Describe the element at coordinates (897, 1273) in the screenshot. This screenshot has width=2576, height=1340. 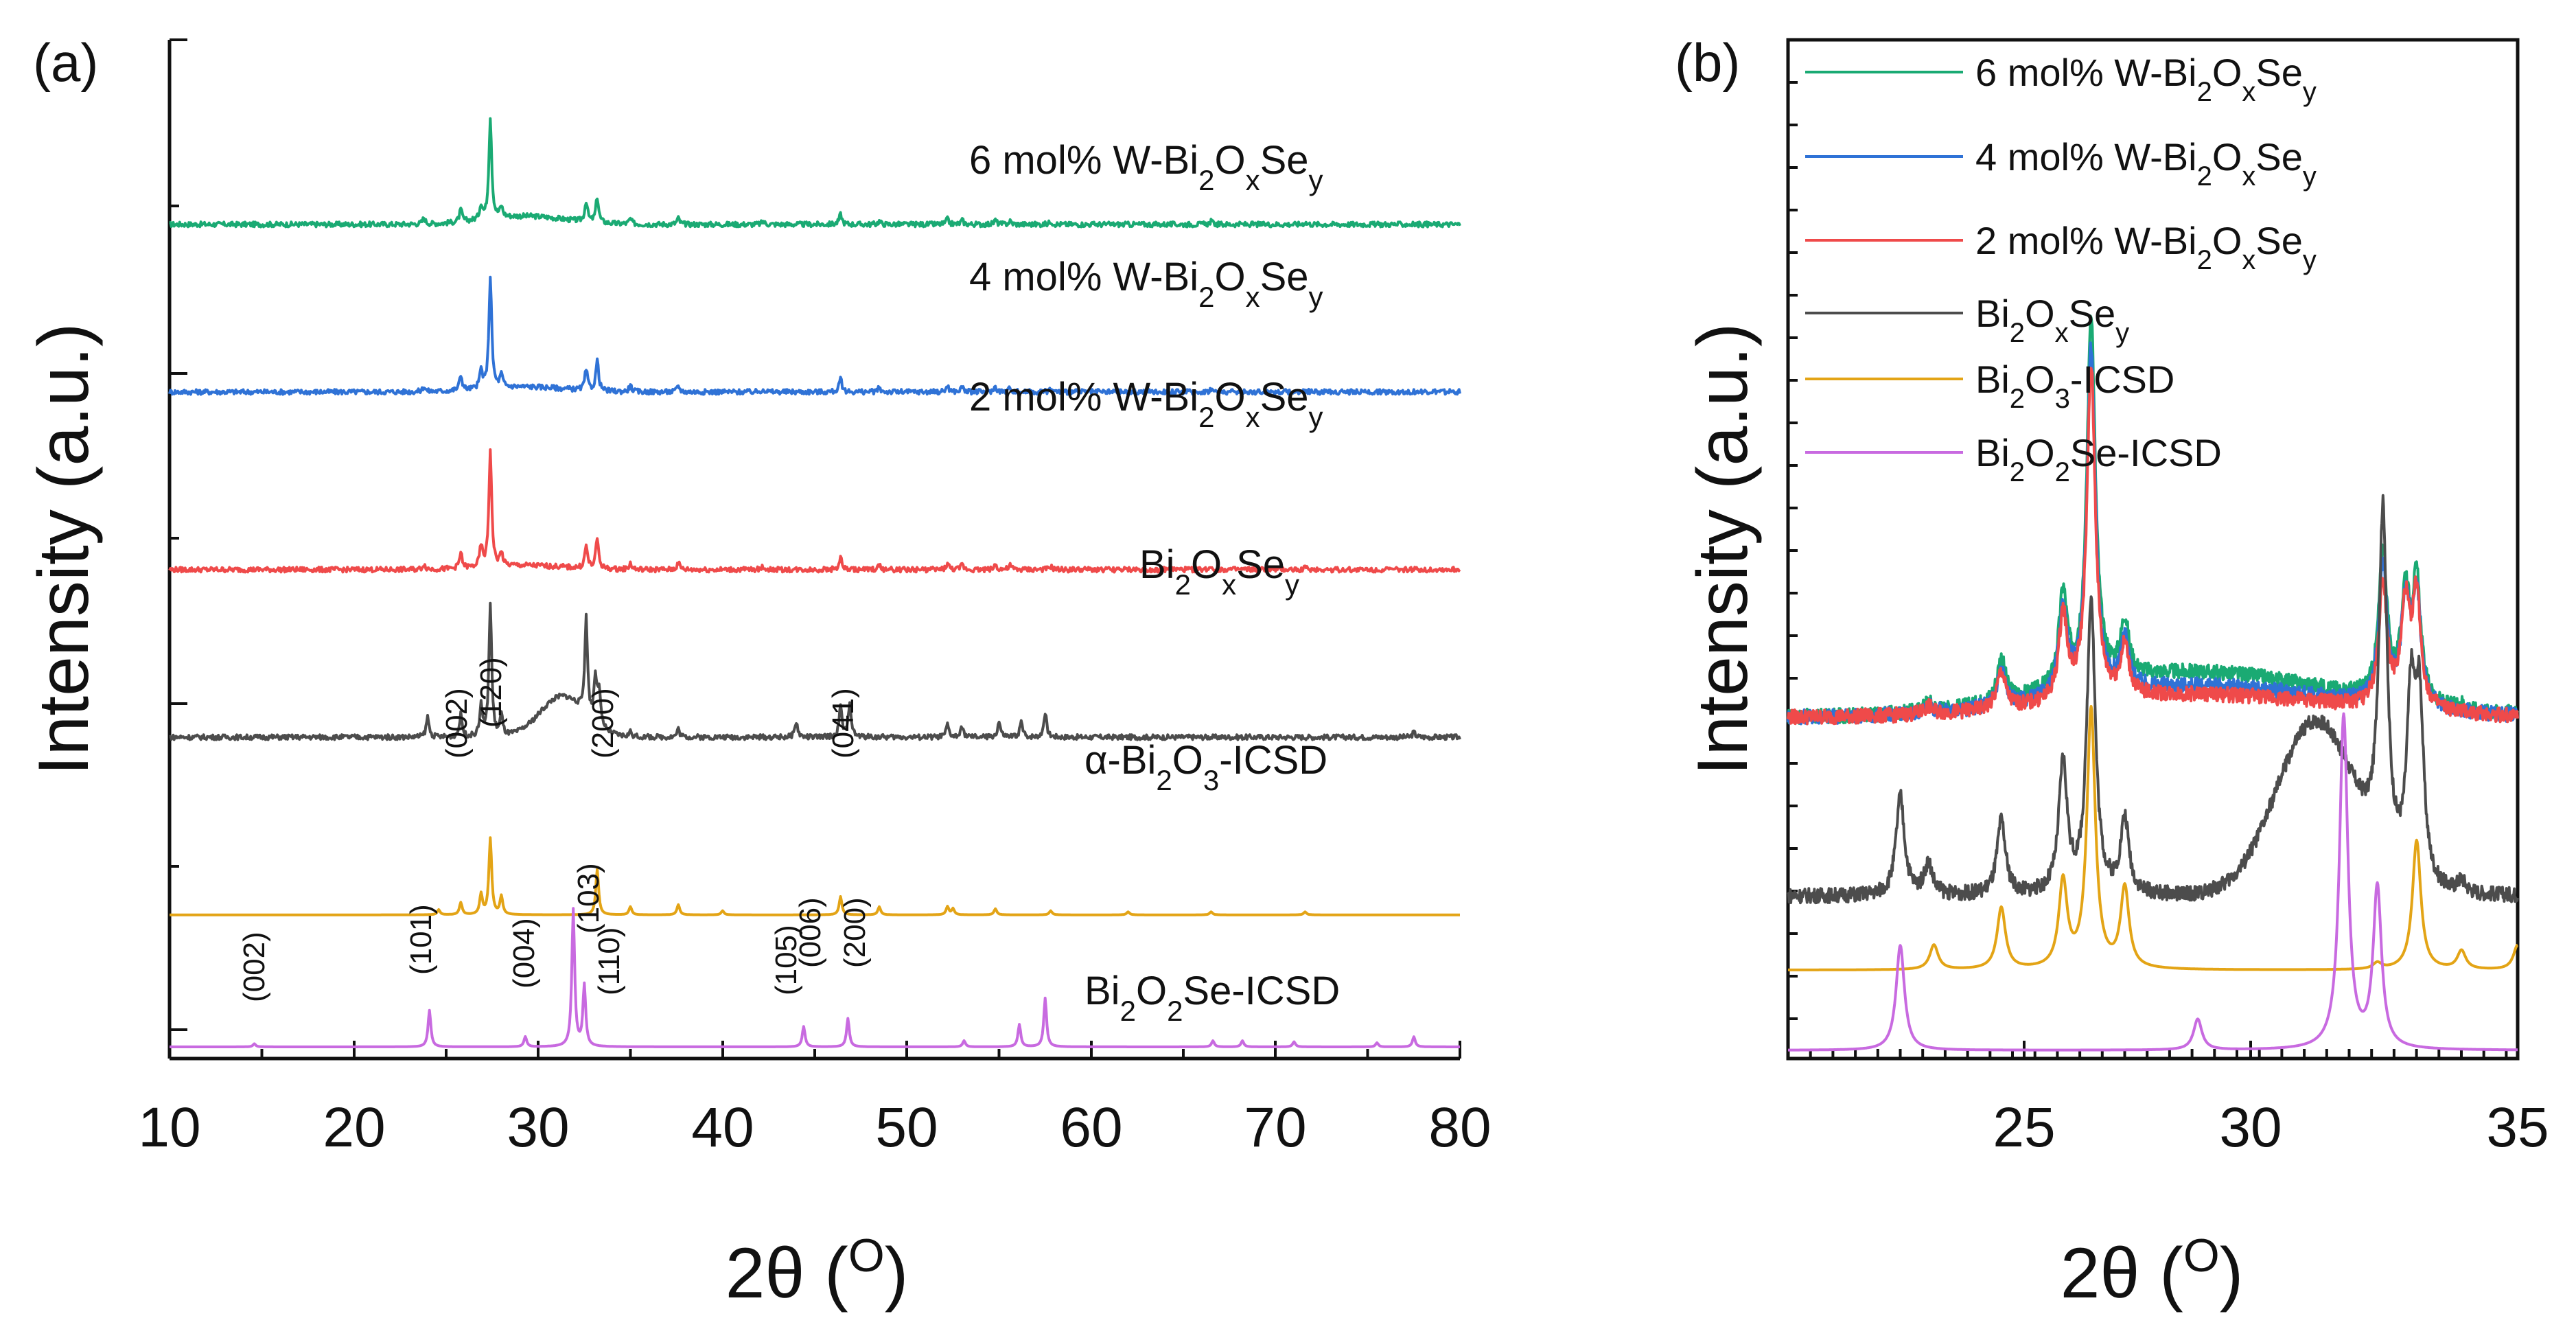
I see `panel-a-xlabel-end: )` at that location.